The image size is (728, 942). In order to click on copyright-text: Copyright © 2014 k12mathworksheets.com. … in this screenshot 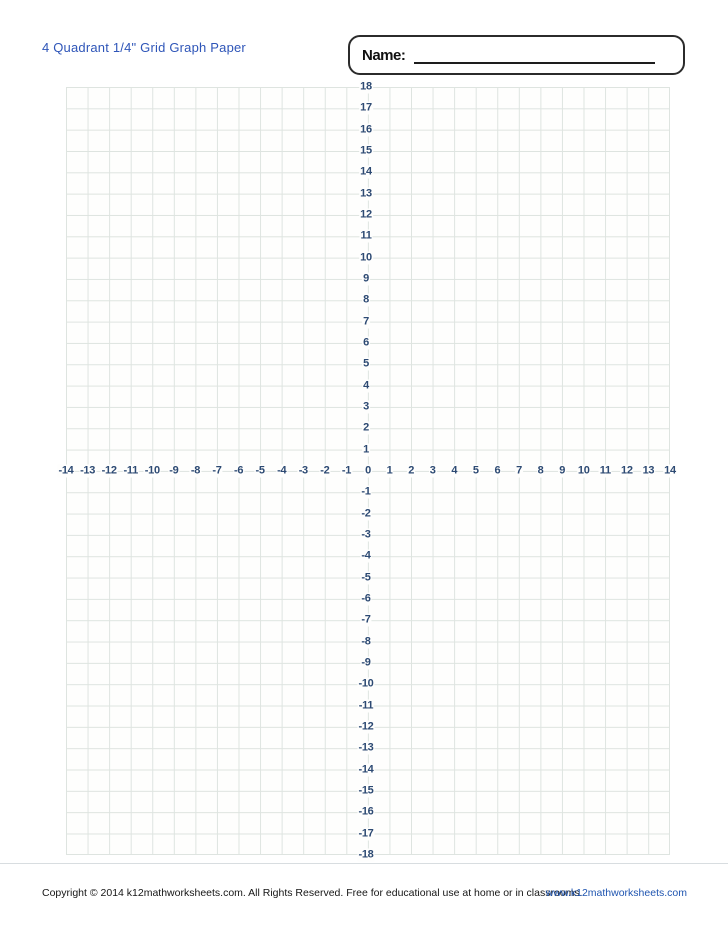, I will do `click(312, 893)`.